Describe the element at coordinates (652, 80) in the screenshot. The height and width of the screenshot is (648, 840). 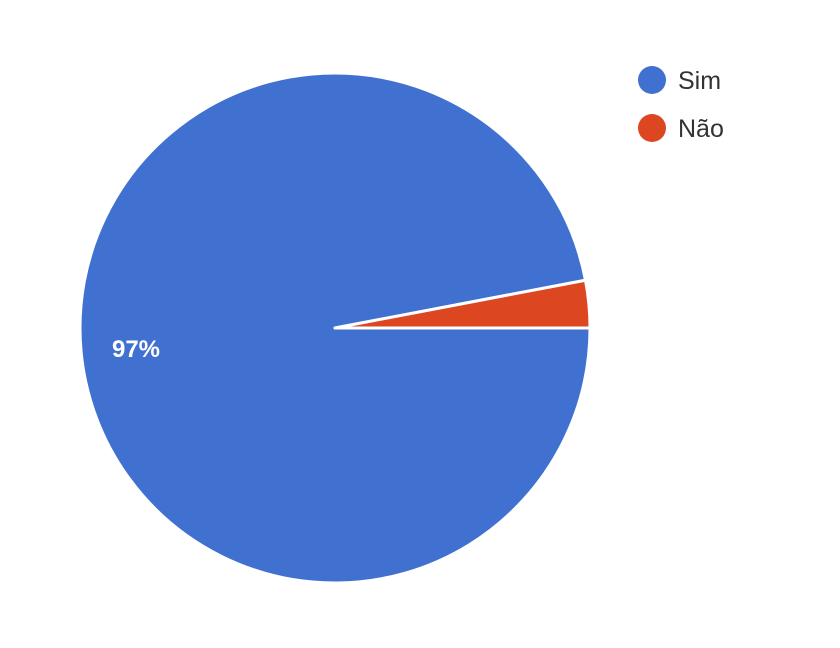
I see `legend-swatch-sim` at that location.